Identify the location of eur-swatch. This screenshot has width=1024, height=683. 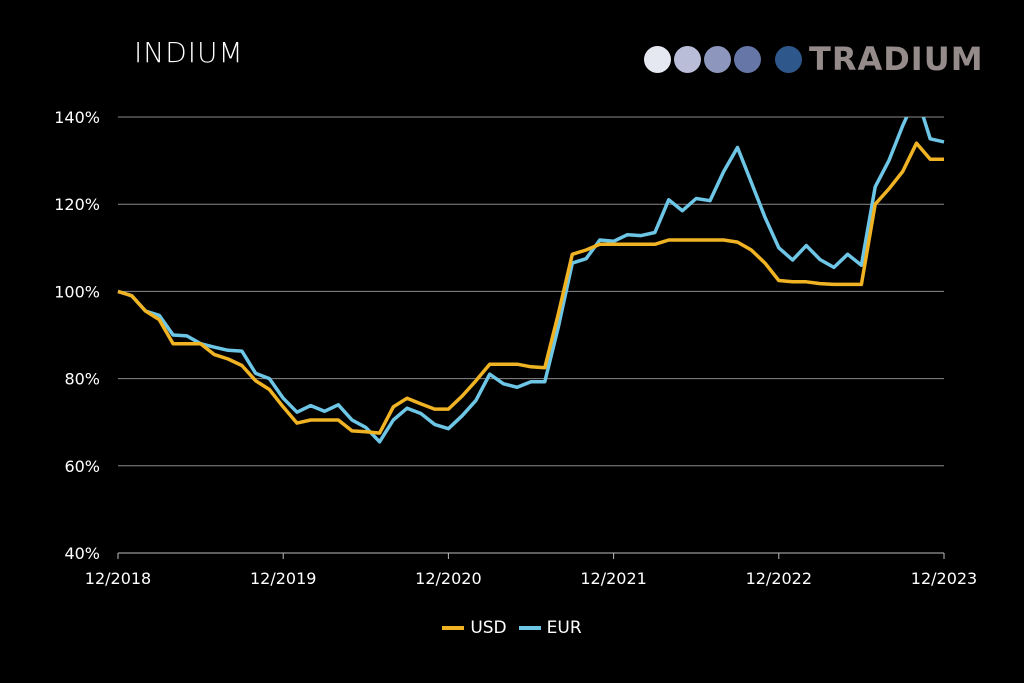
(529, 628).